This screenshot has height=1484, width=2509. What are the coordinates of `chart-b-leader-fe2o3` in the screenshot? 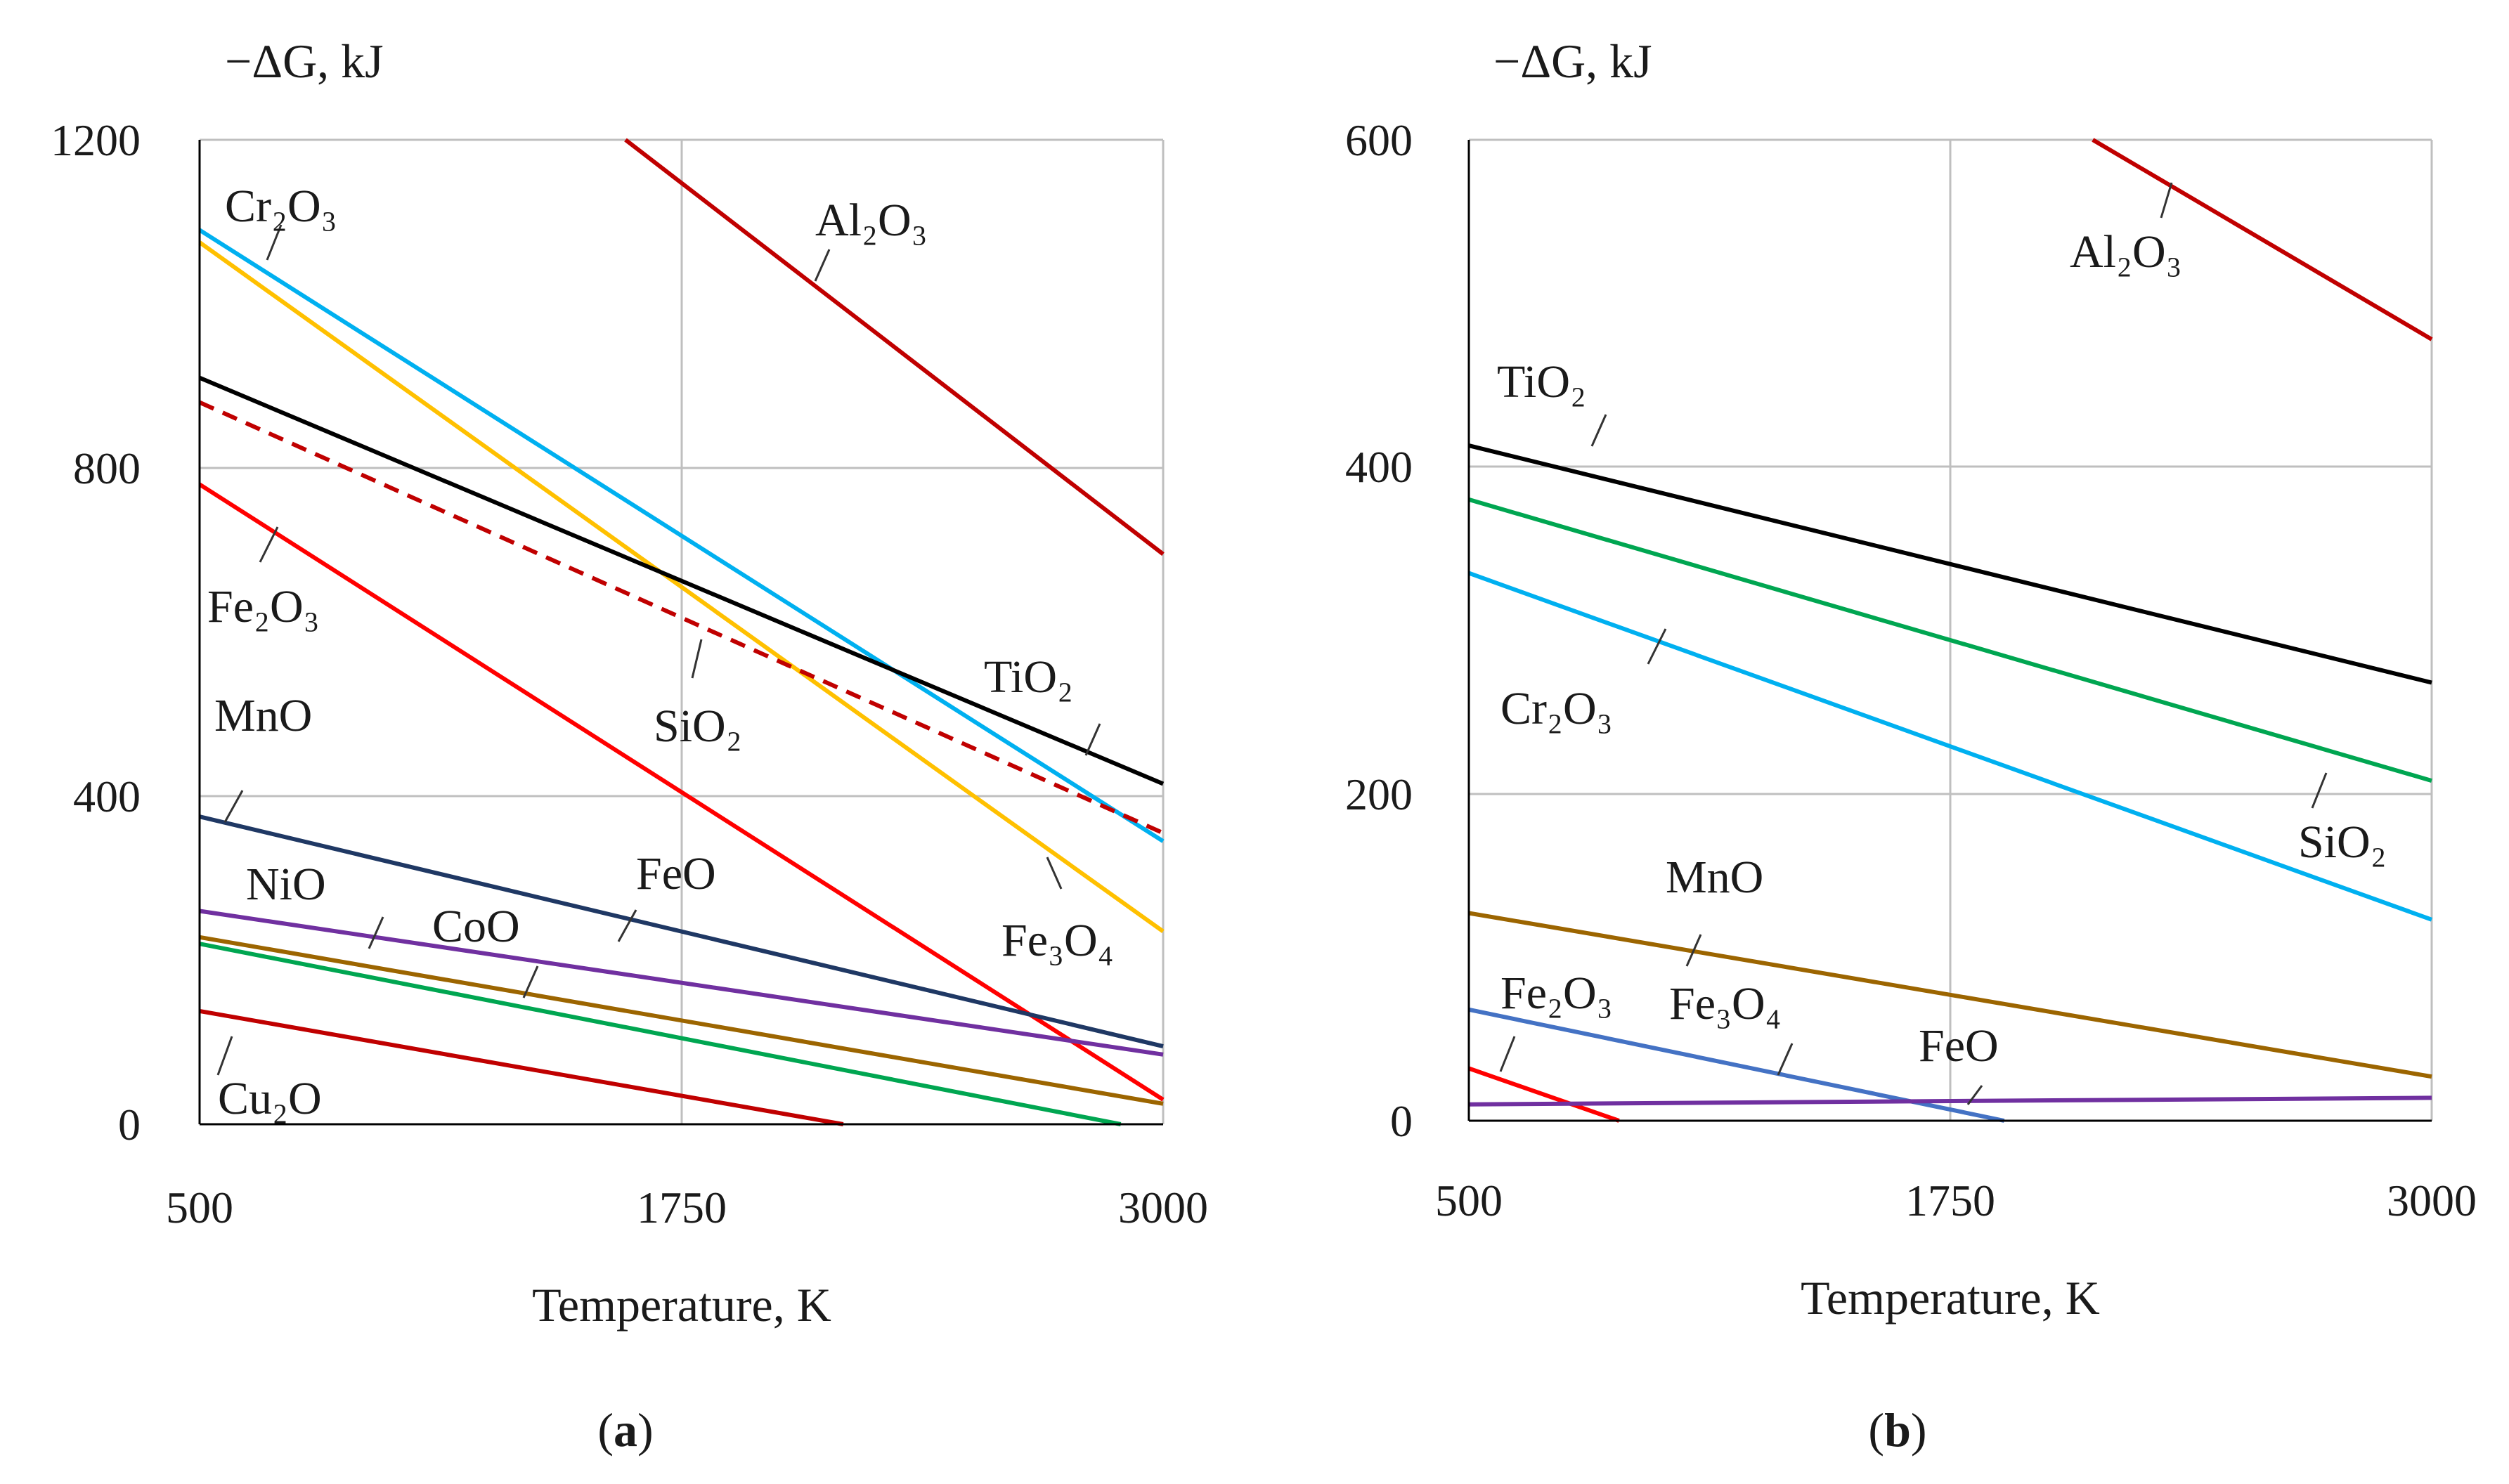 It's located at (1507, 1054).